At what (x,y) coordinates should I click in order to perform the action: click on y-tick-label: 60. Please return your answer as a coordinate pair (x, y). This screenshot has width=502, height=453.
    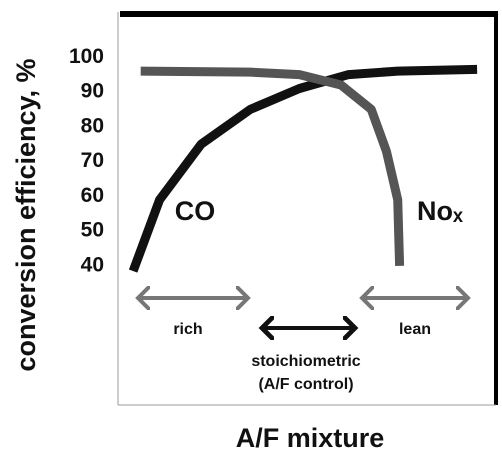
    Looking at the image, I should click on (92, 195).